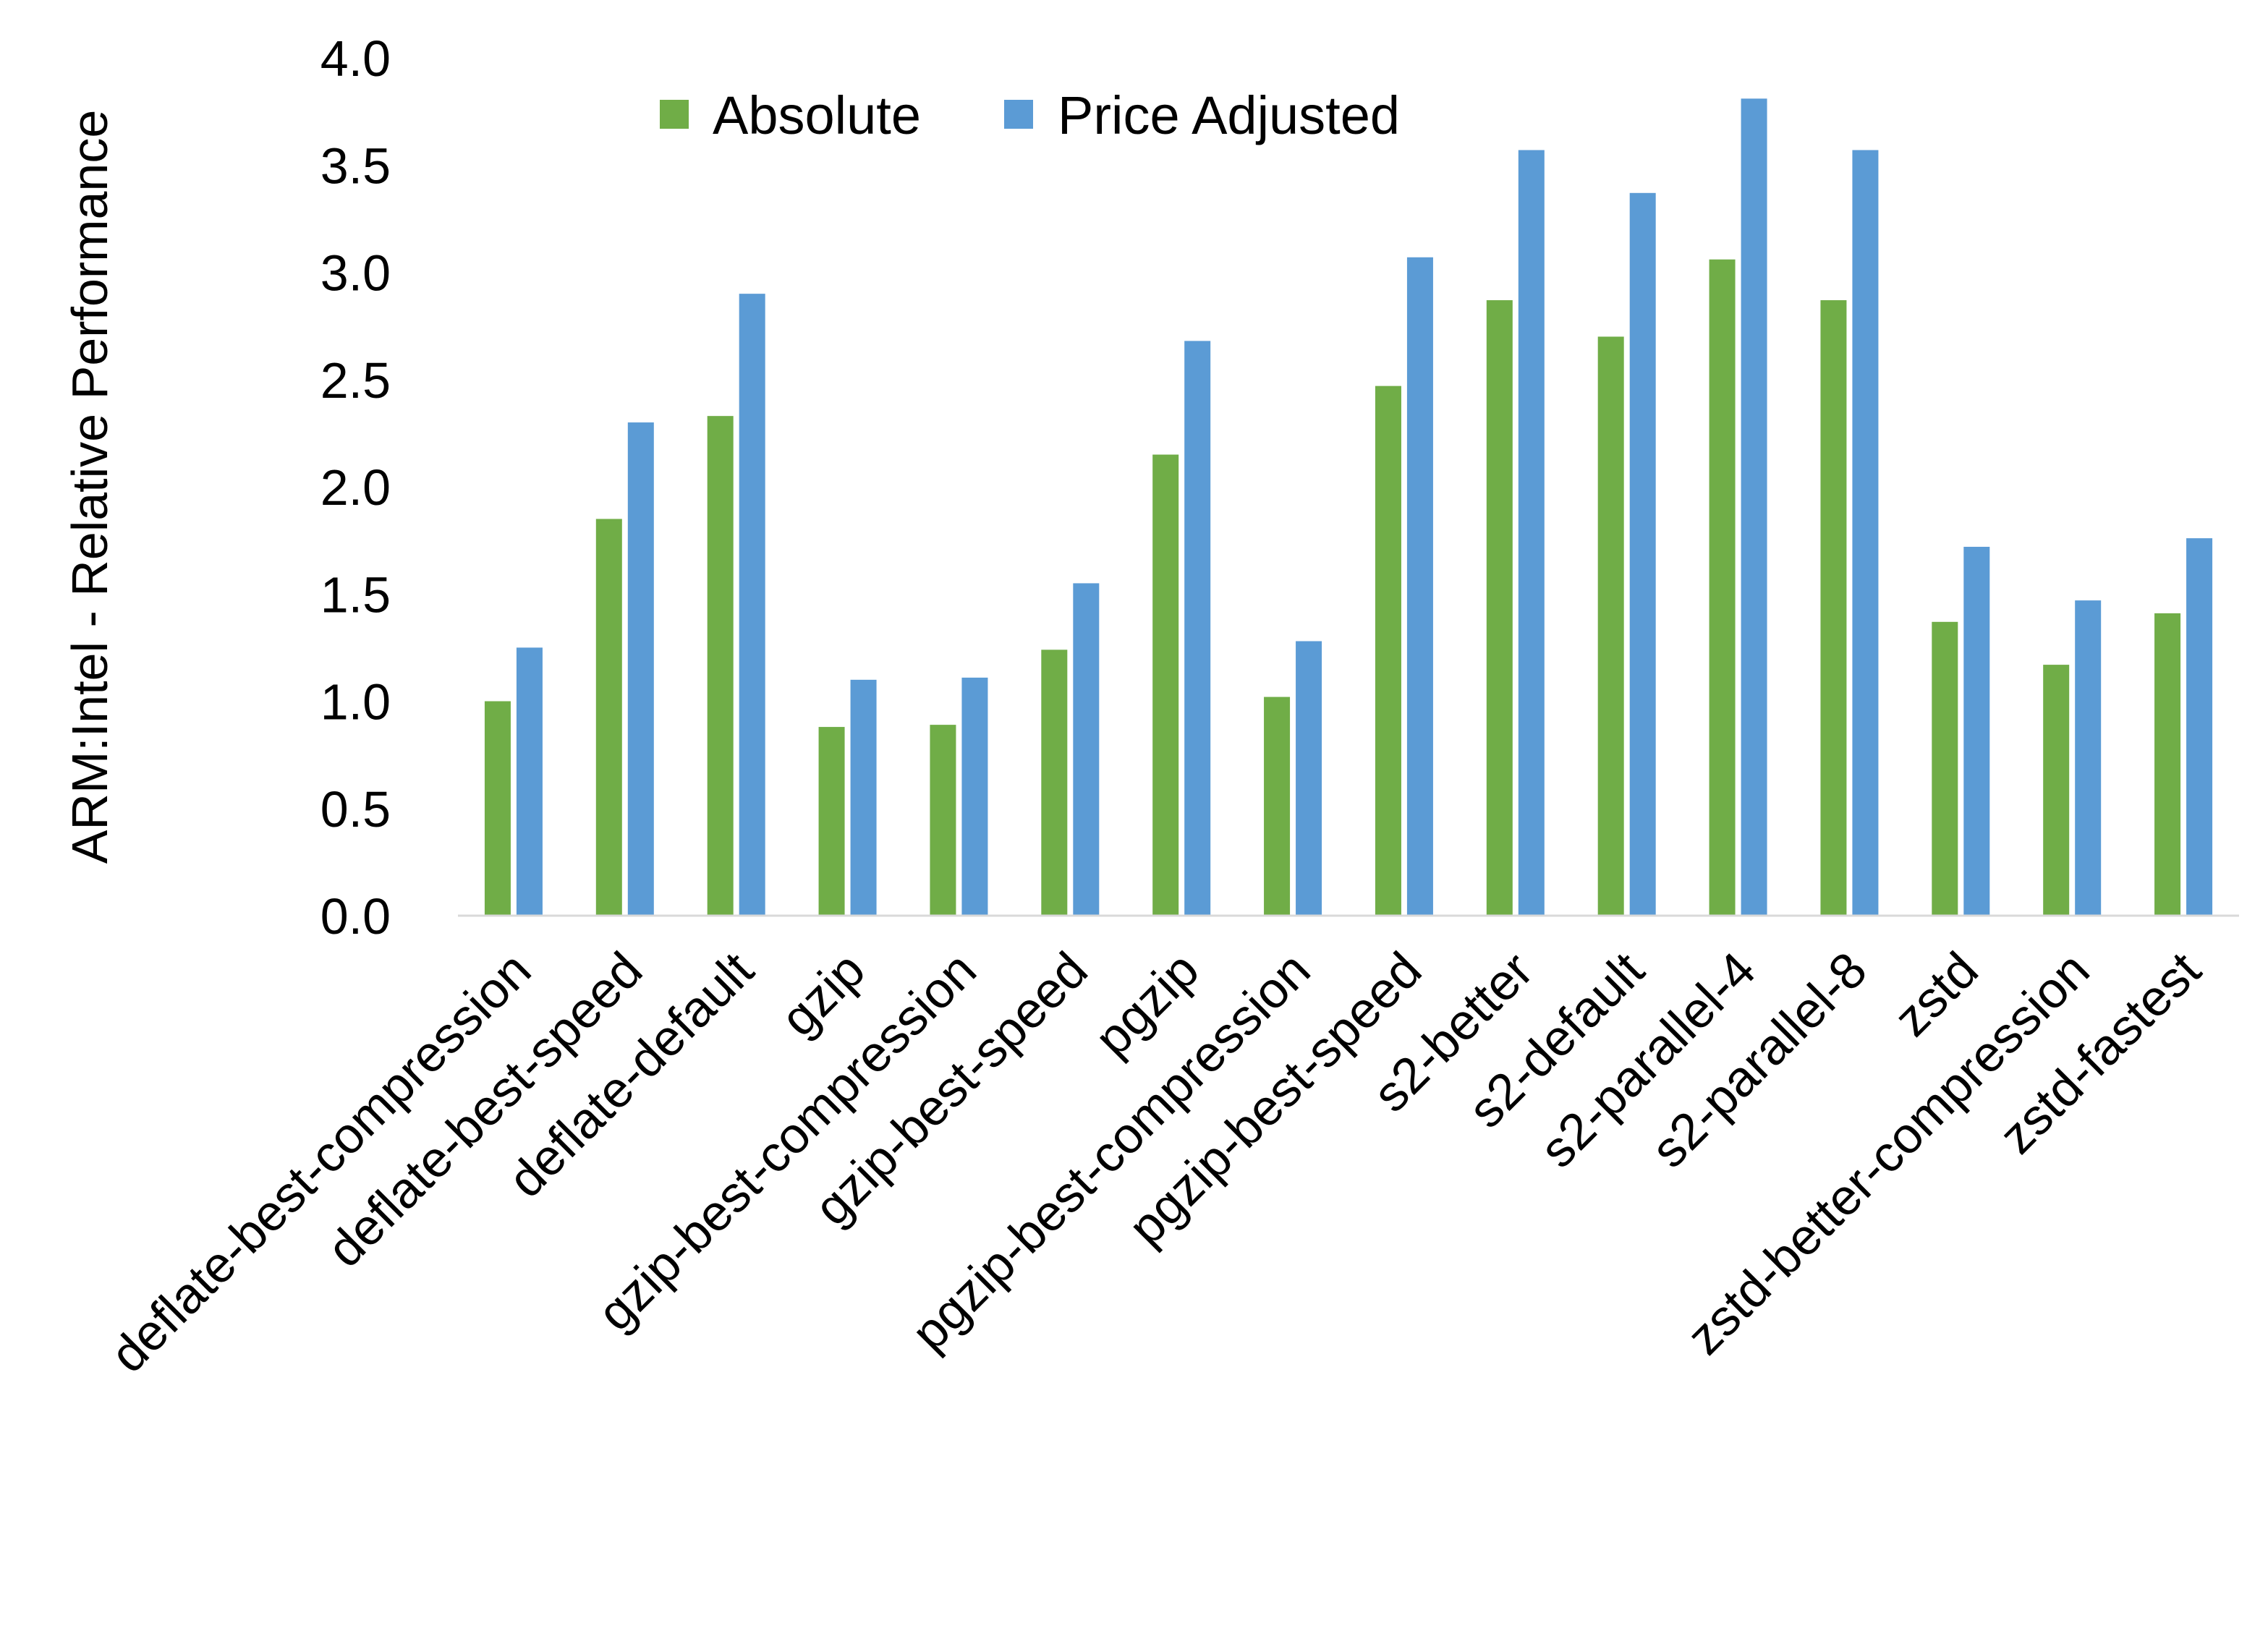 This screenshot has width=2268, height=1644. Describe the element at coordinates (1419, 586) in the screenshot. I see `bar-price-adjusted-pgzip-best-speed` at that location.